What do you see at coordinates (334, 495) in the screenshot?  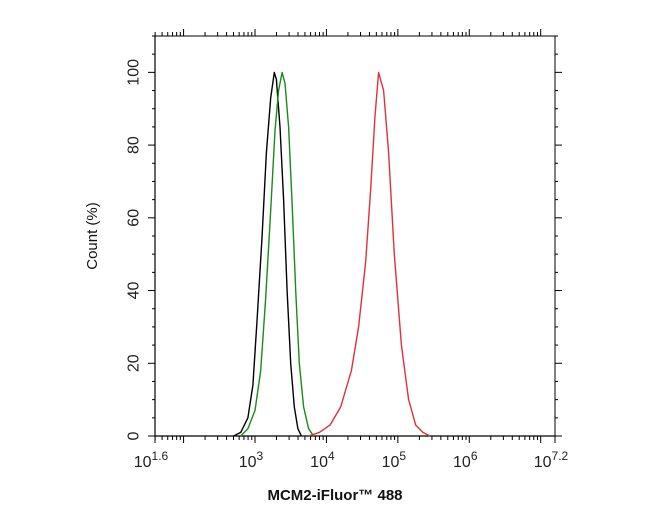 I see `x-axis-title: MCM2-iFluor™ 488` at bounding box center [334, 495].